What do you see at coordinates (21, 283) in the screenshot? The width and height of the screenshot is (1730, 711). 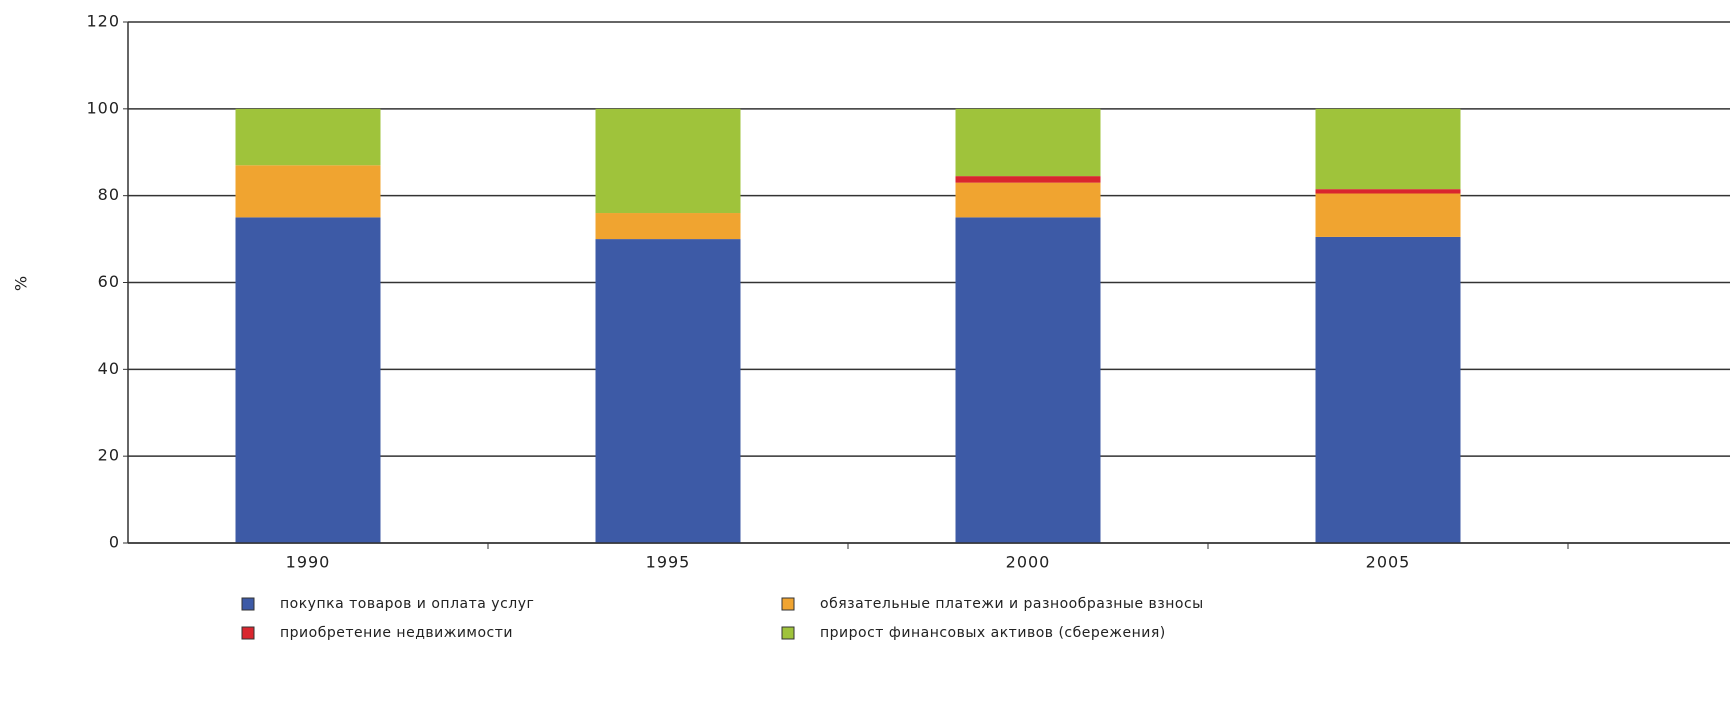 I see `y-axis-label: %` at bounding box center [21, 283].